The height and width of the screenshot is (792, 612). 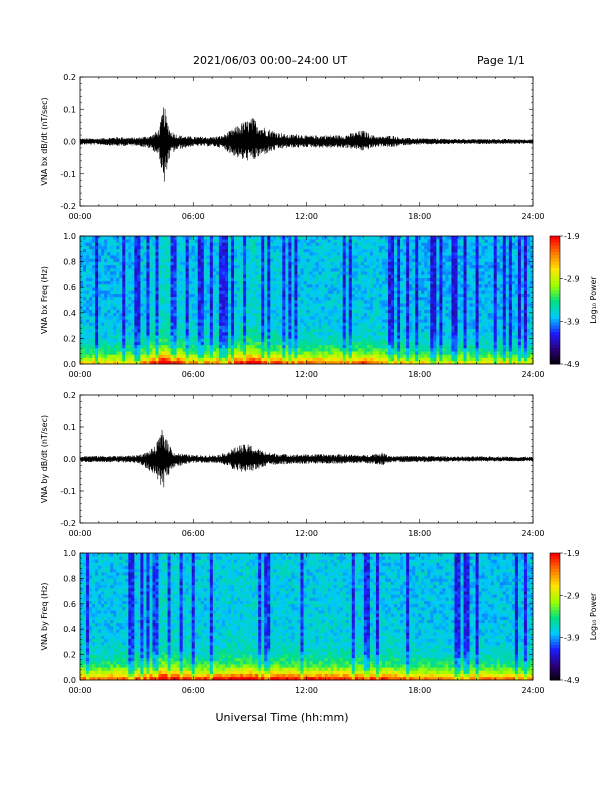 I want to click on y-tick-label-2-1: -0.1, so click(x=68, y=491).